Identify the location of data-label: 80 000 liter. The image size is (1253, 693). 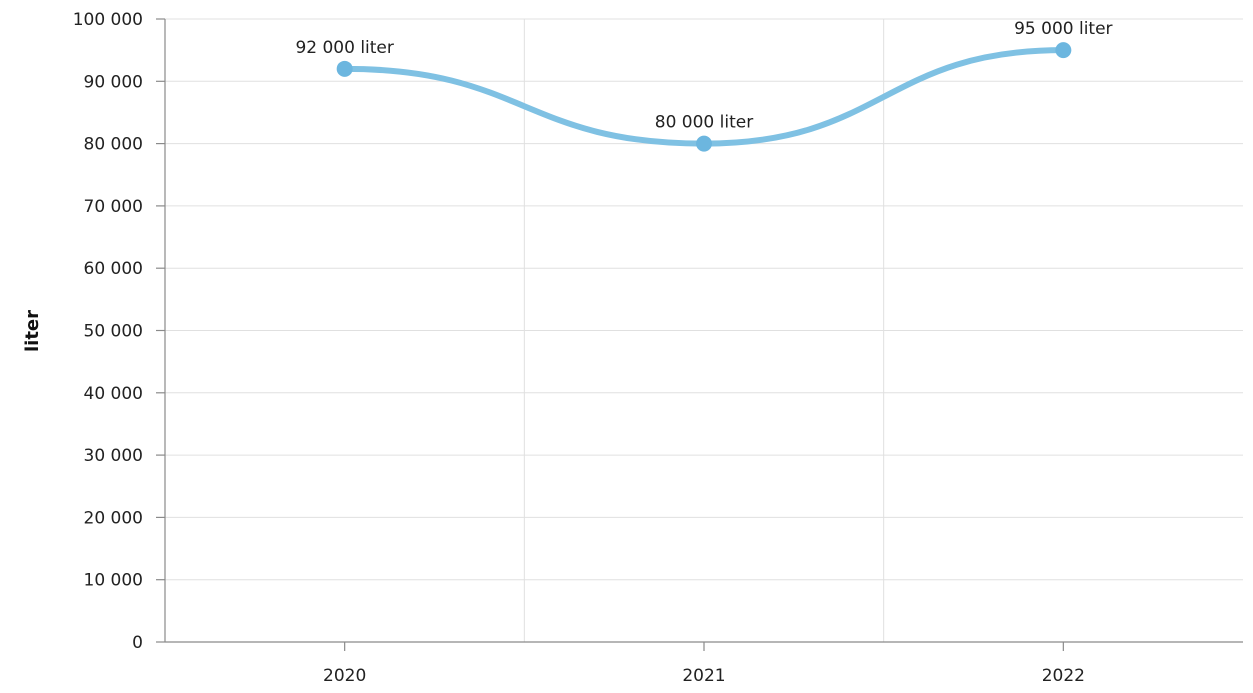
(704, 123).